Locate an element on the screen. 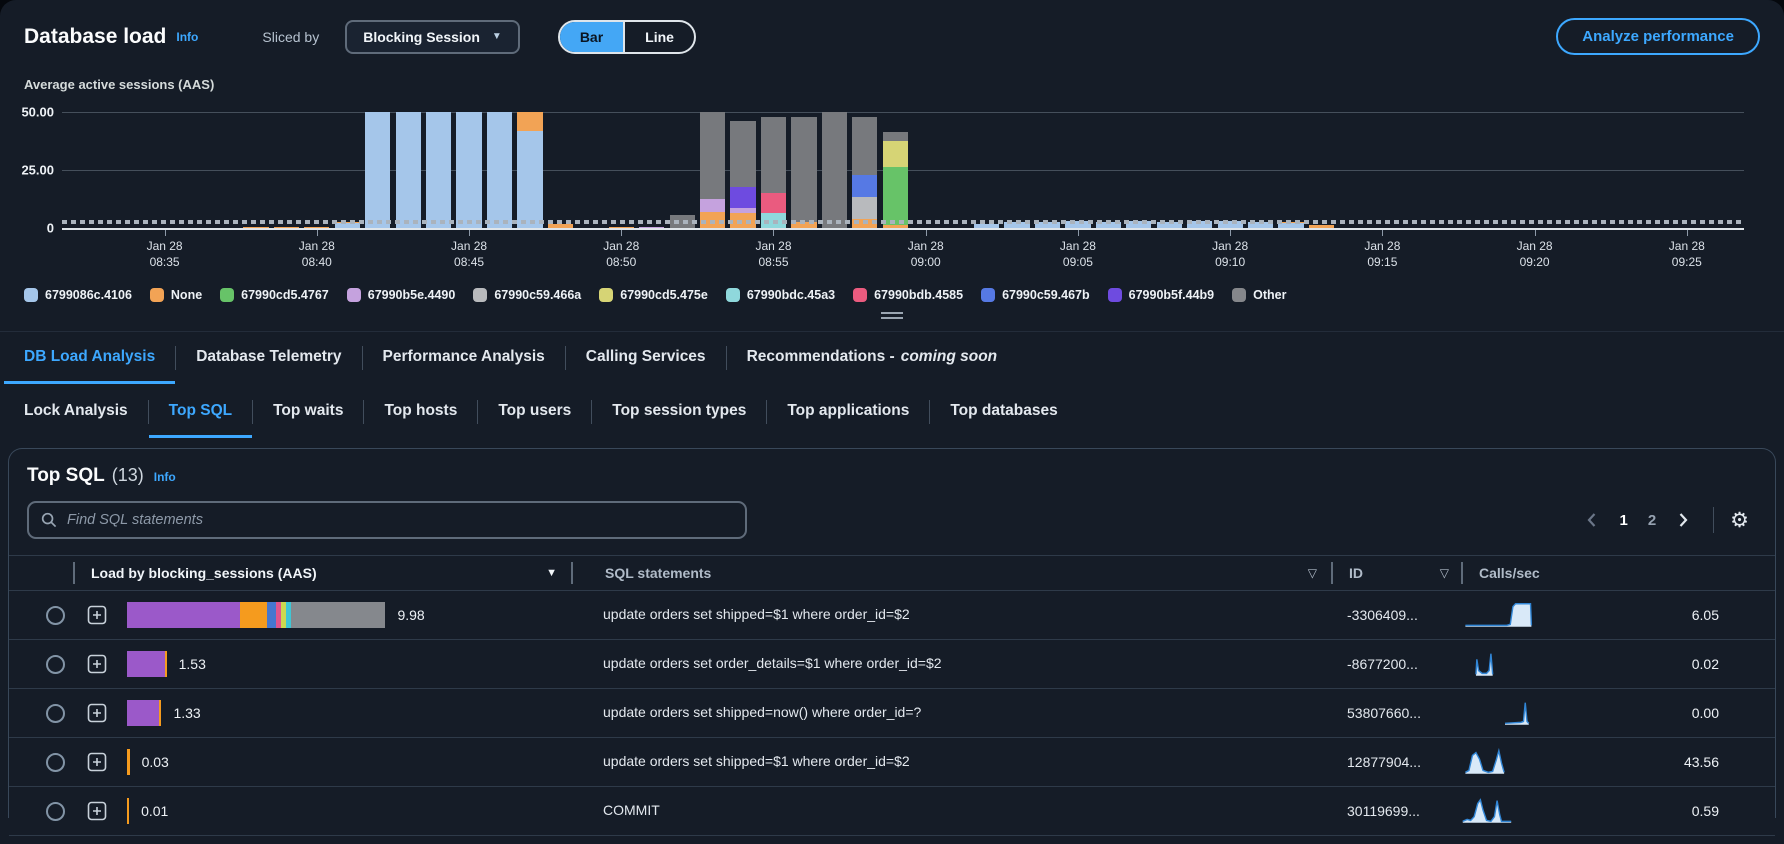  chart-type-option-bar: Bar is located at coordinates (591, 36).